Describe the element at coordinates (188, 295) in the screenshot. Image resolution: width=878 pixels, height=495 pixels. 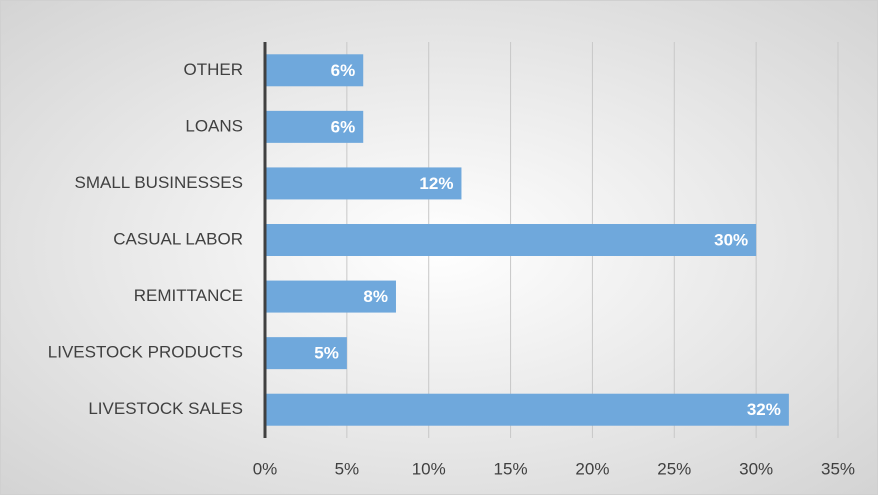
I see `y-tick-label: REMITTANCE` at that location.